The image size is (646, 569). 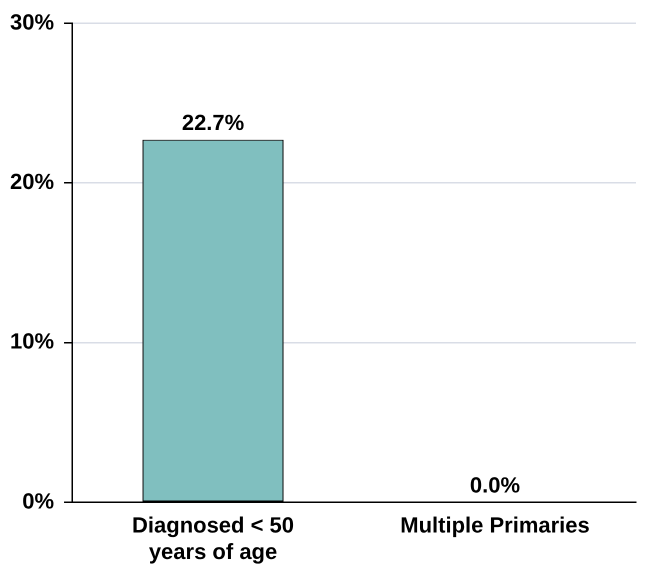 I want to click on category-label: Multiple Primaries, so click(x=495, y=525).